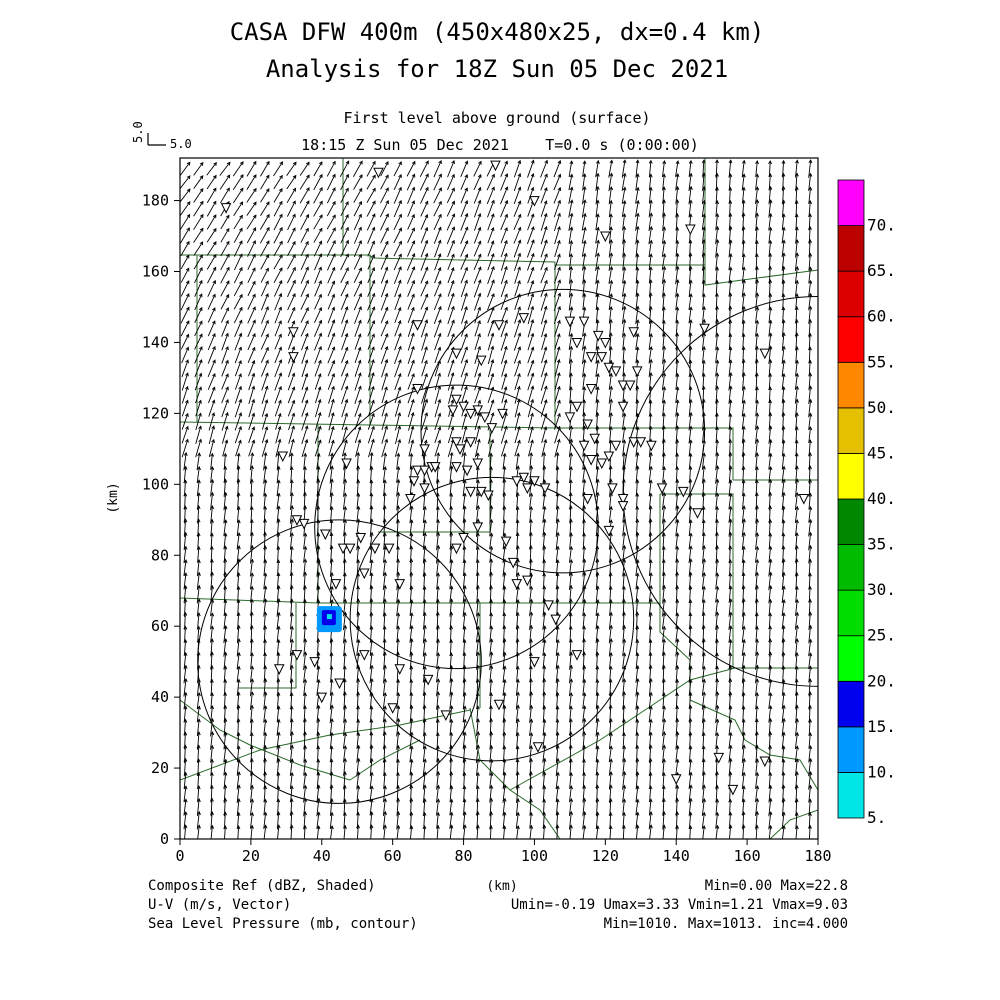 The image size is (1000, 1000). What do you see at coordinates (881, 589) in the screenshot?
I see `colorbar-label: 30.` at bounding box center [881, 589].